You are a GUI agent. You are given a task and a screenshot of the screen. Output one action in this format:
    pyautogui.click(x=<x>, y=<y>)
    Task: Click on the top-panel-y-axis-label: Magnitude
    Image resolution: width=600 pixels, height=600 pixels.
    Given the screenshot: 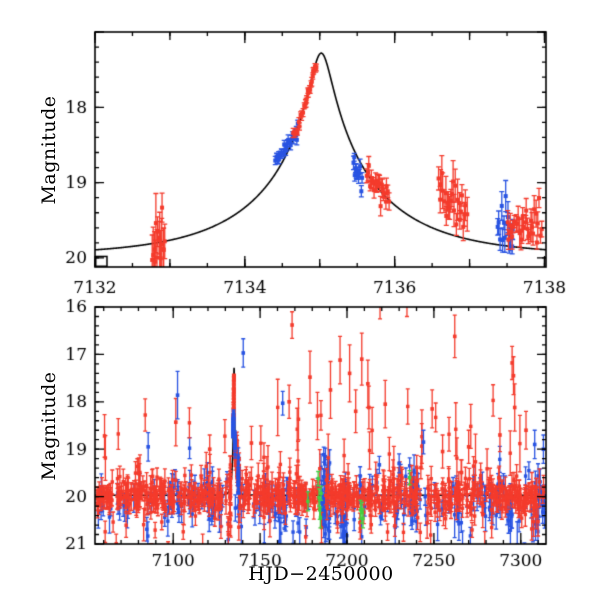 What is the action you would take?
    pyautogui.click(x=49, y=150)
    